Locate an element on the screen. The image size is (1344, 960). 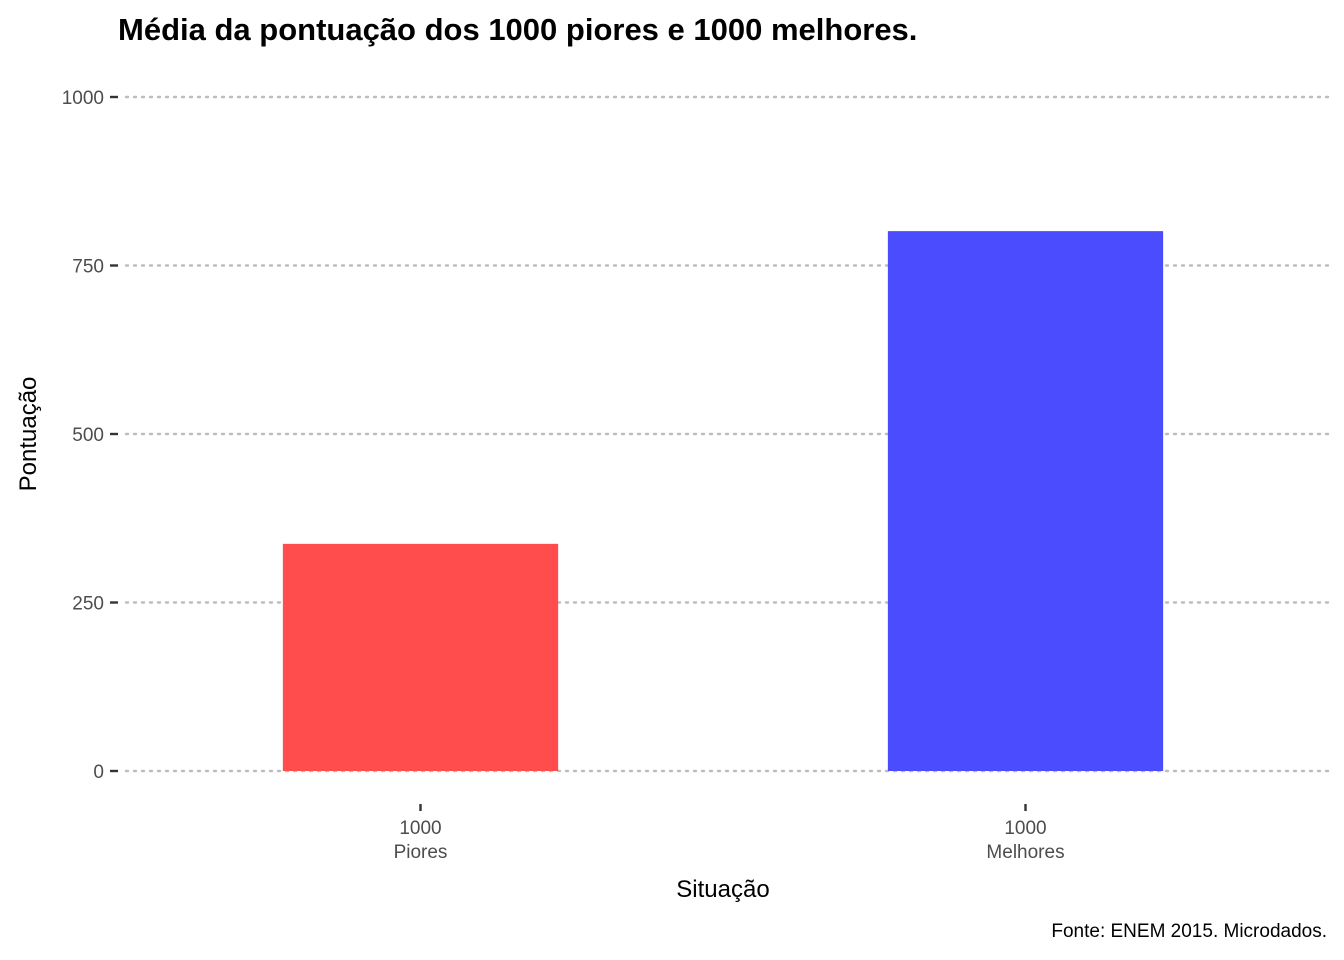
y-axis-title: Pontuação is located at coordinates (28, 434).